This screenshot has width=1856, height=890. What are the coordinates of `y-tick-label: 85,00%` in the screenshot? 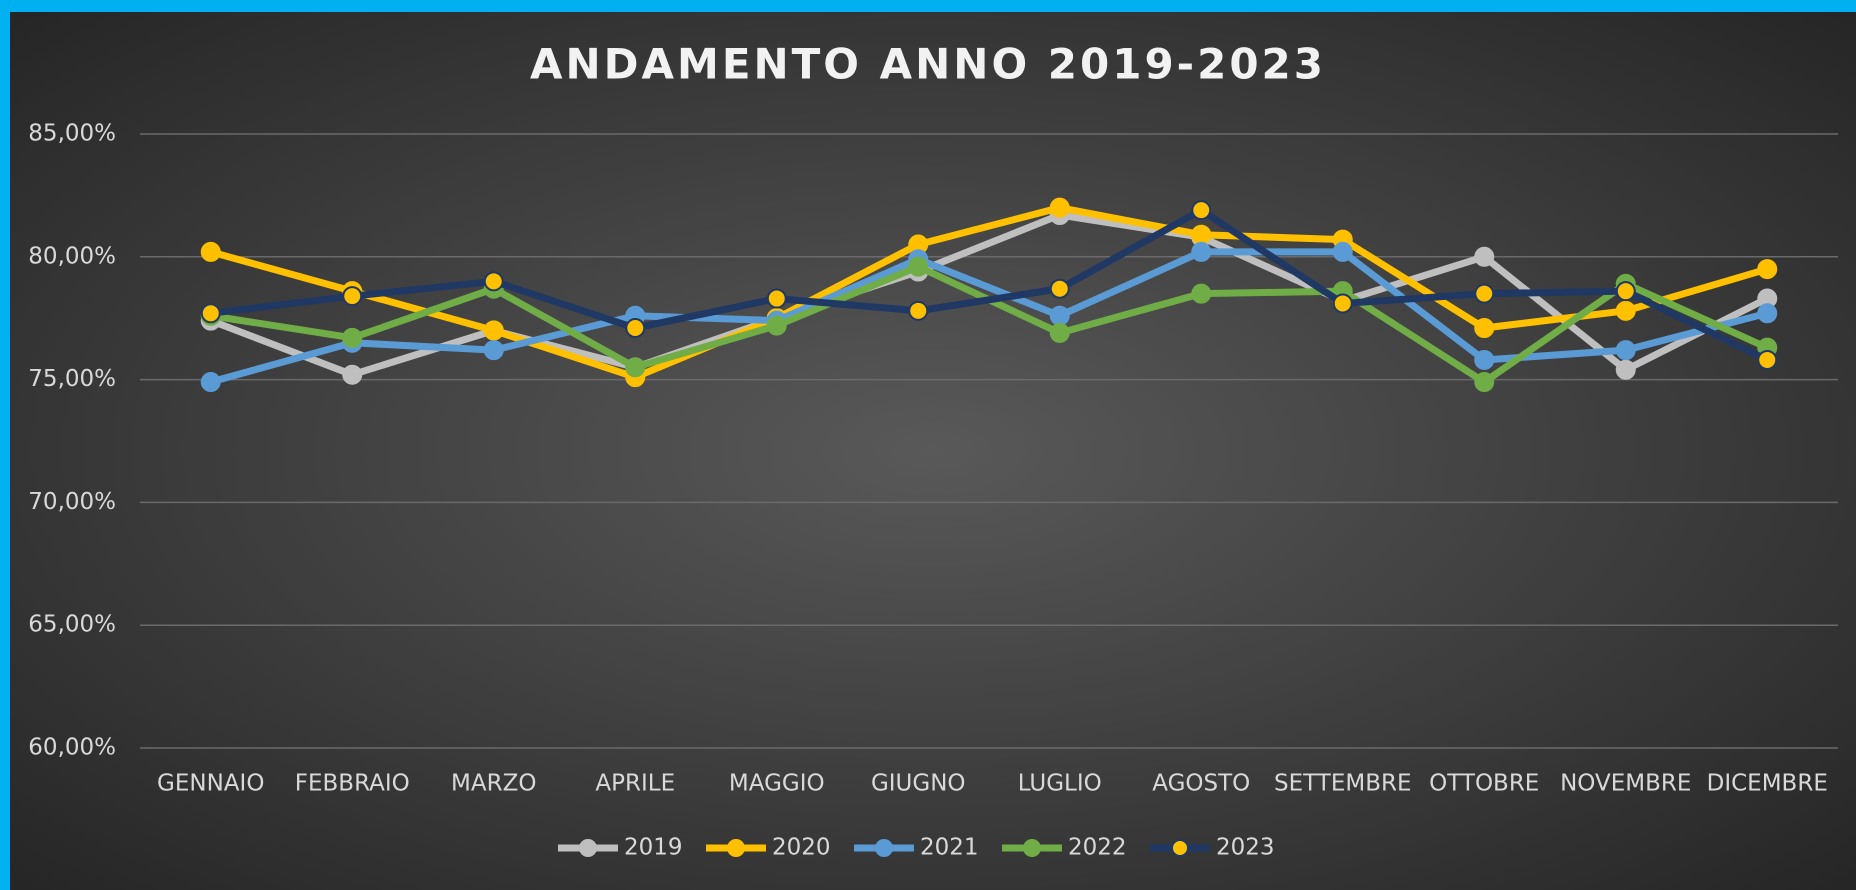 It's located at (72, 134).